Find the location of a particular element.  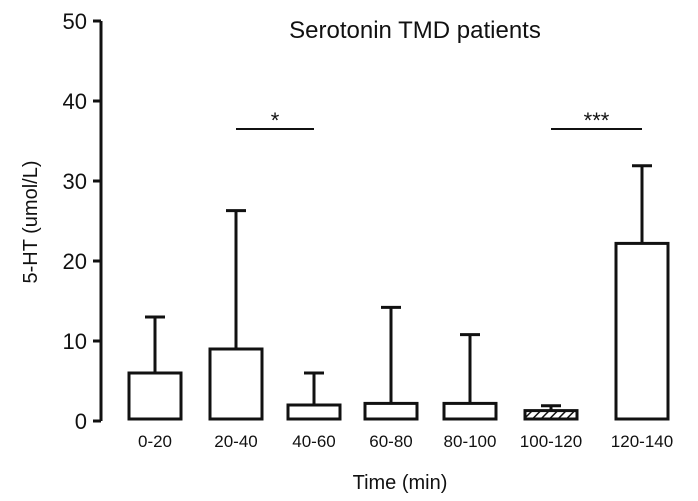

significance-label: *** is located at coordinates (597, 120).